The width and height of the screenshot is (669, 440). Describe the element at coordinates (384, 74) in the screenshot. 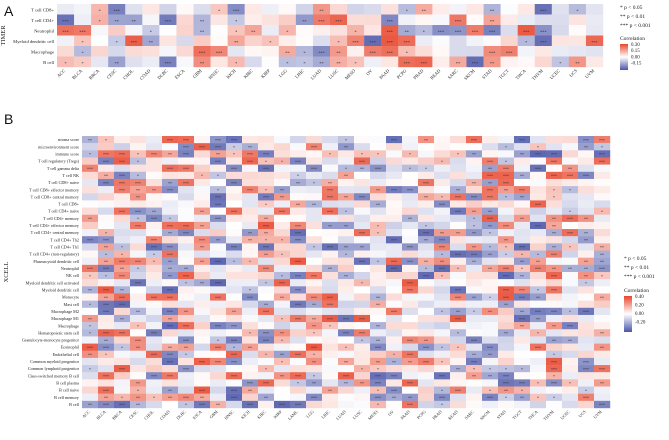

I see `column-label: PAAD` at that location.